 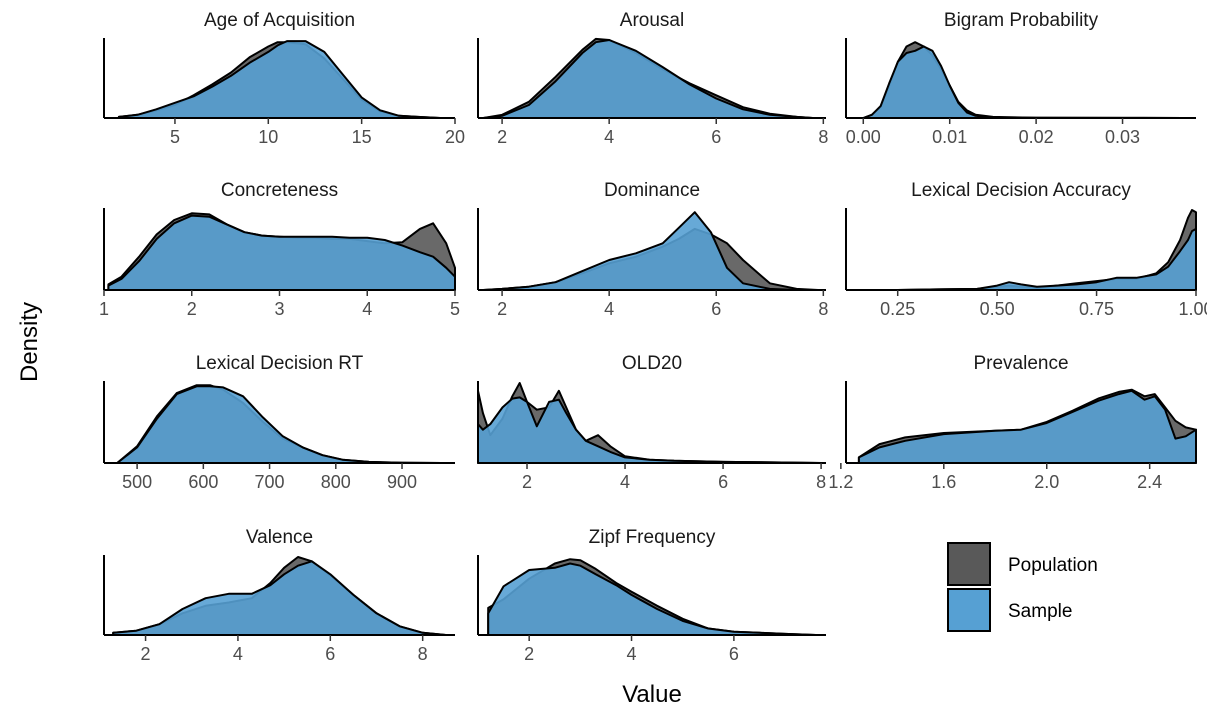 What do you see at coordinates (279, 190) in the screenshot?
I see `facet-title: Concreteness` at bounding box center [279, 190].